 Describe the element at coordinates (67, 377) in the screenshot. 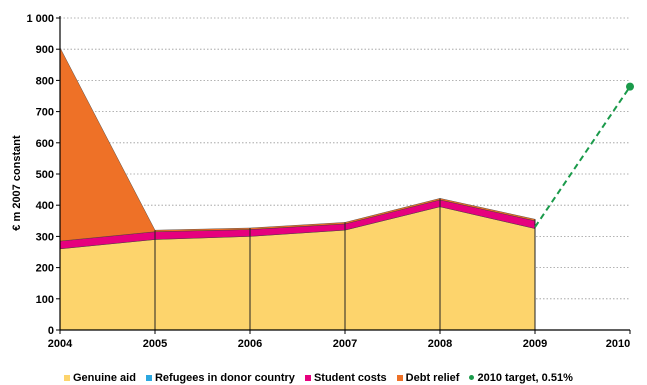

I see `legend-swatch-genuine-aid` at that location.